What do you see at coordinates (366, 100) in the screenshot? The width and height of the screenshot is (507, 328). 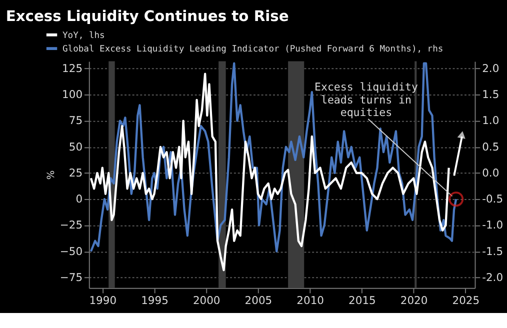 I see `annotation: Excess liquidity leads turns in equities` at bounding box center [366, 100].